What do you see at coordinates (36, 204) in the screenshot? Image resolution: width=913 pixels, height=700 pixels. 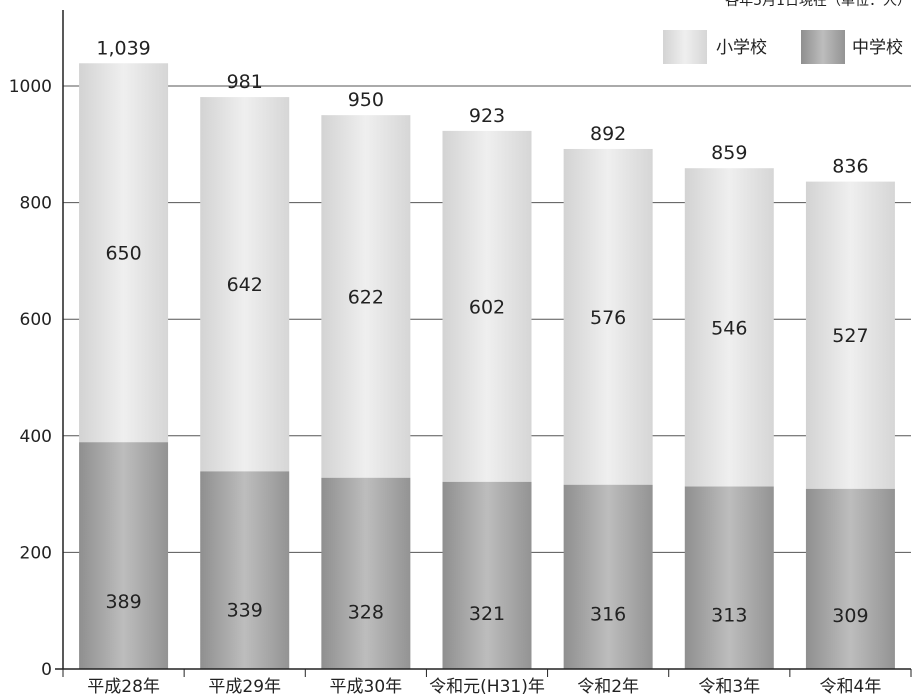 I see `y-tick-label: 800` at bounding box center [36, 204].